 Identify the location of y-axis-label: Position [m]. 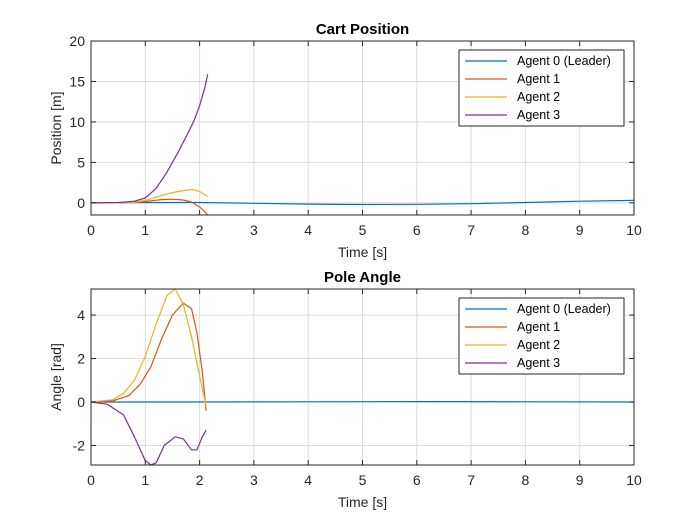
(56, 127).